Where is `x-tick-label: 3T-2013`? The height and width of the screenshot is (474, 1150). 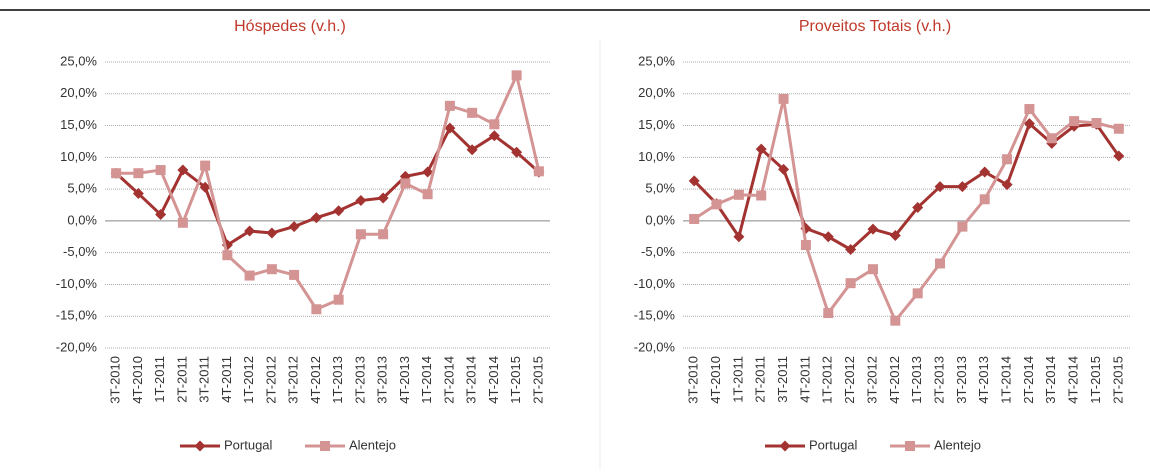
x-tick-label: 3T-2013 is located at coordinates (382, 380).